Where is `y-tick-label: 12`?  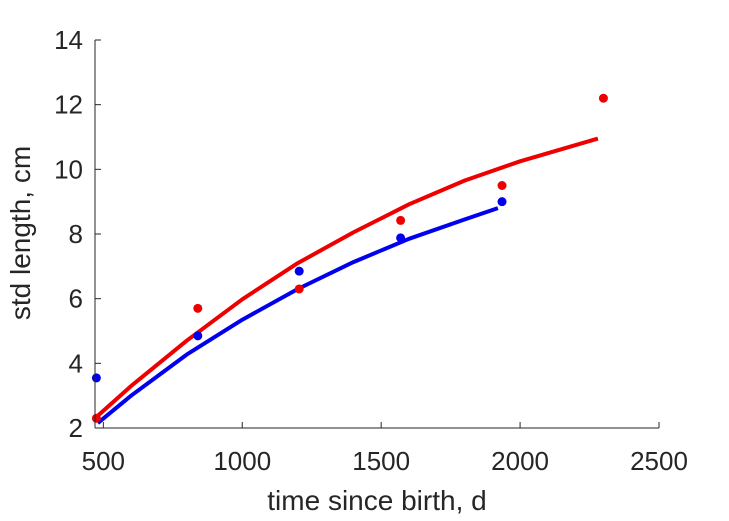
y-tick-label: 12 is located at coordinates (68, 105).